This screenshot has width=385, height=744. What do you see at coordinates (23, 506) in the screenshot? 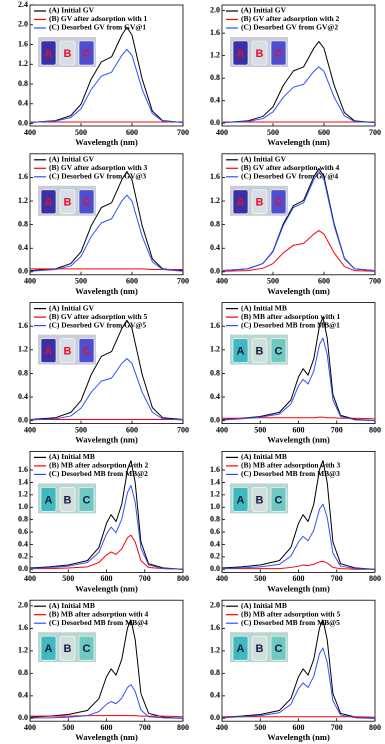
I see `y-tick-label: 1.0` at bounding box center [23, 506].